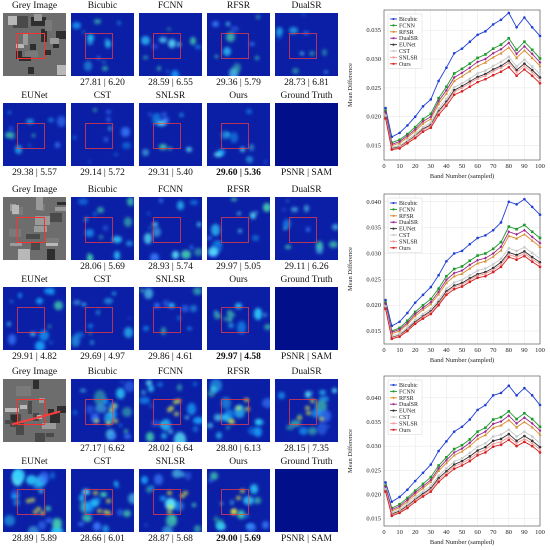  I want to click on tile-title: Ours, so click(238, 96).